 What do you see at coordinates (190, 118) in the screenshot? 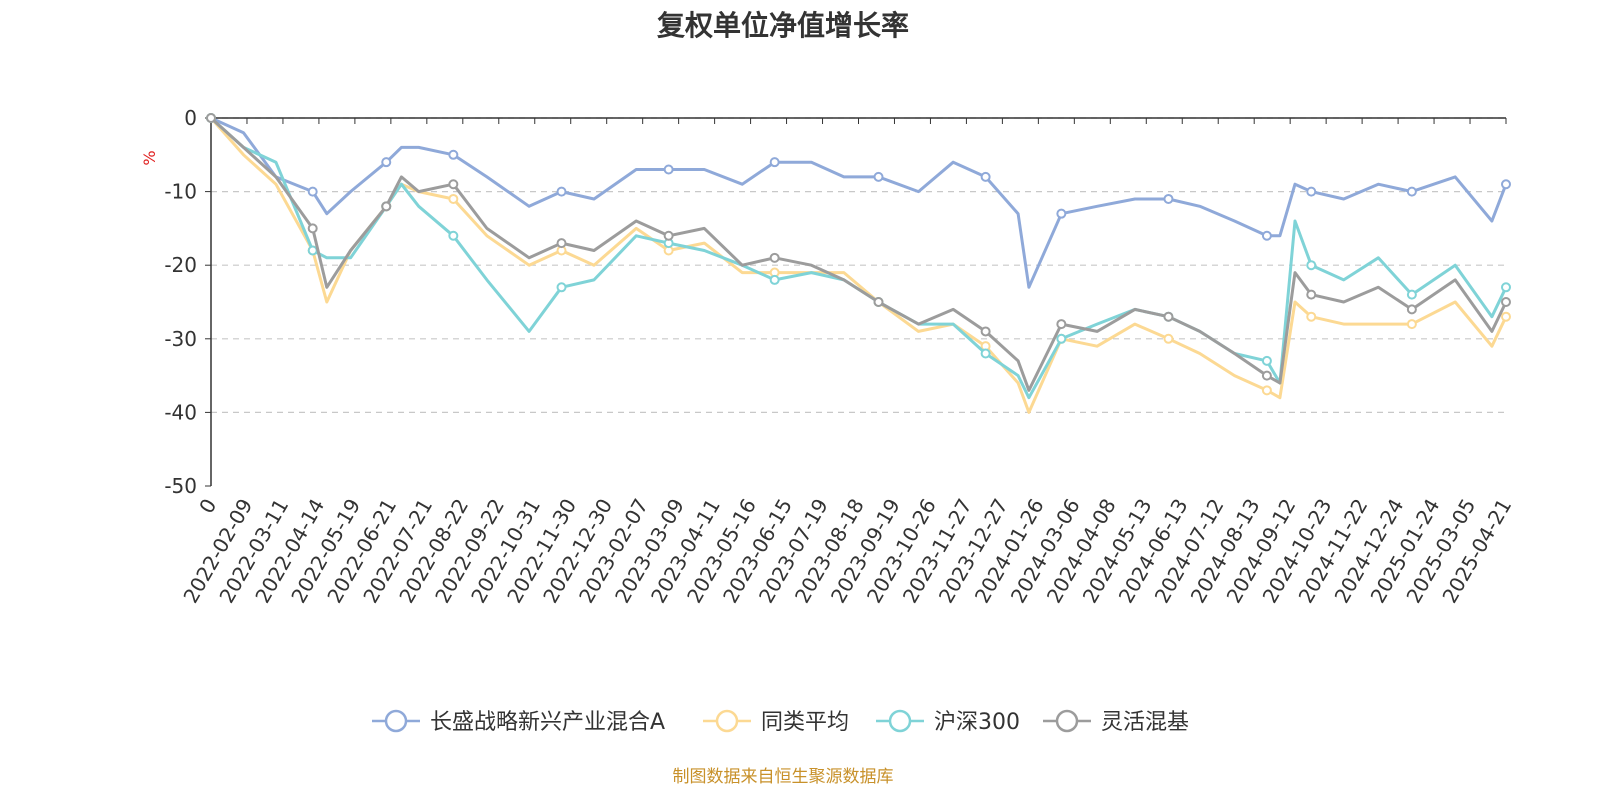
I see `y-tick-label: 0` at bounding box center [190, 118].